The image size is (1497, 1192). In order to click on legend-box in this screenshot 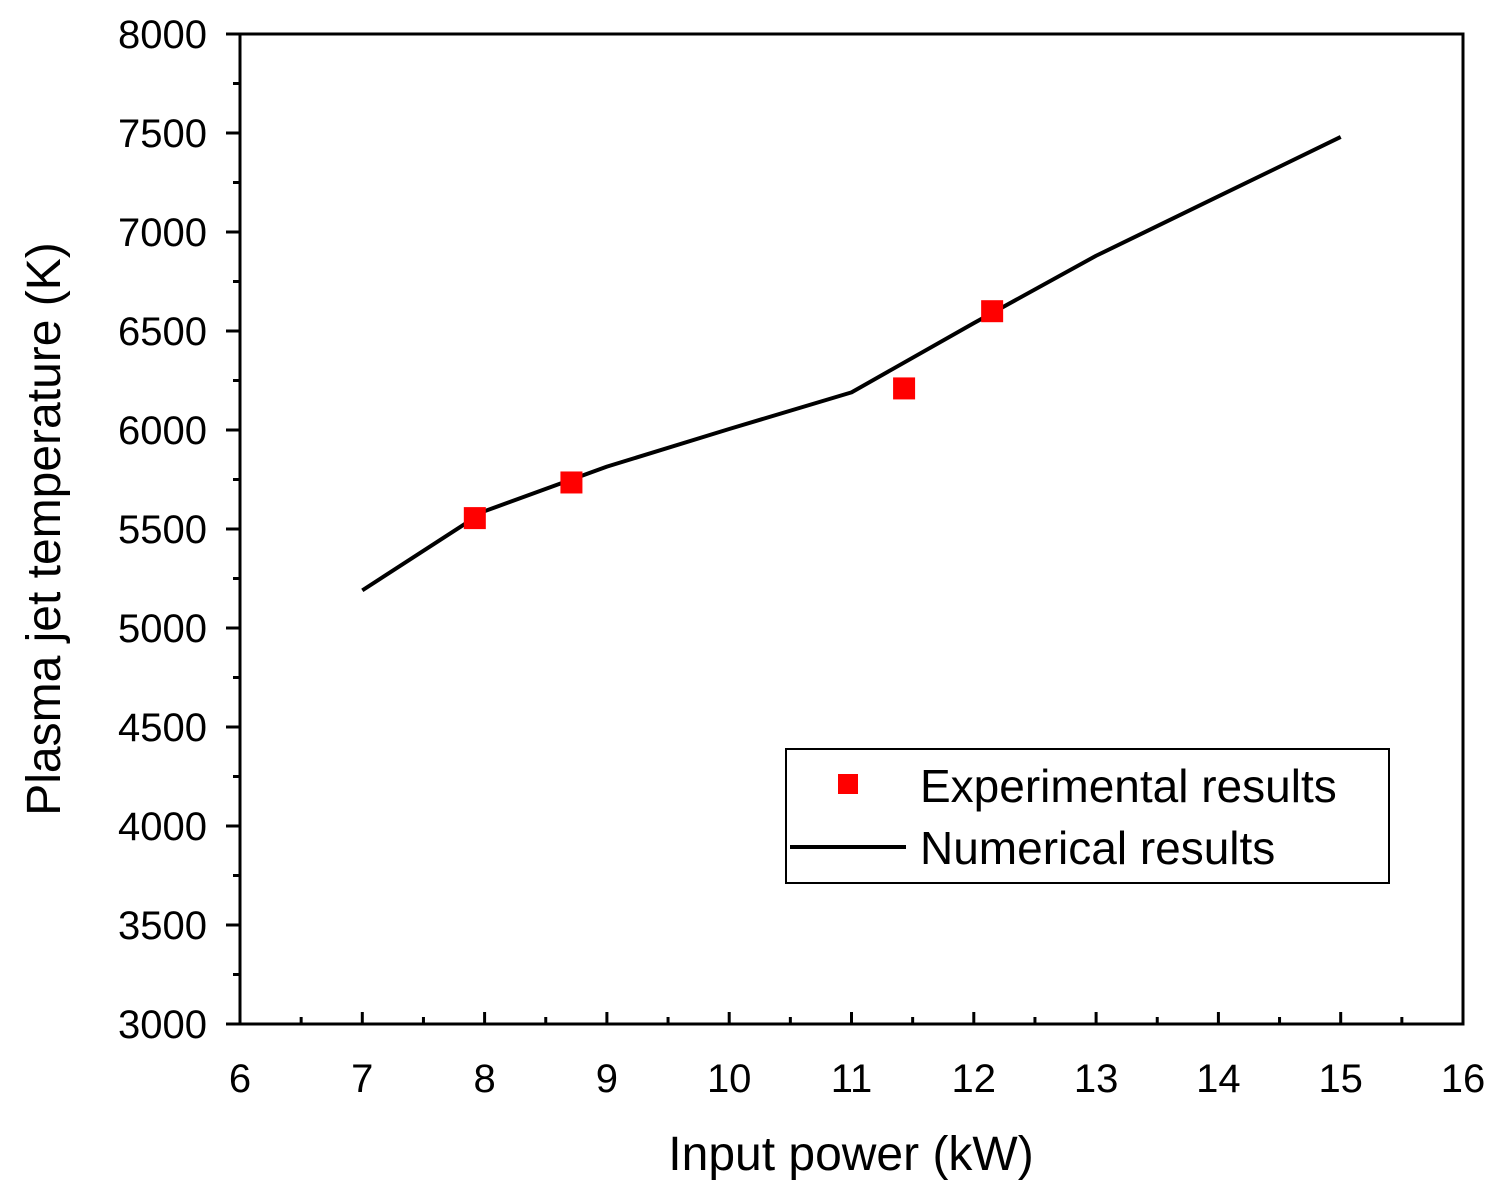, I will do `click(1087, 816)`.